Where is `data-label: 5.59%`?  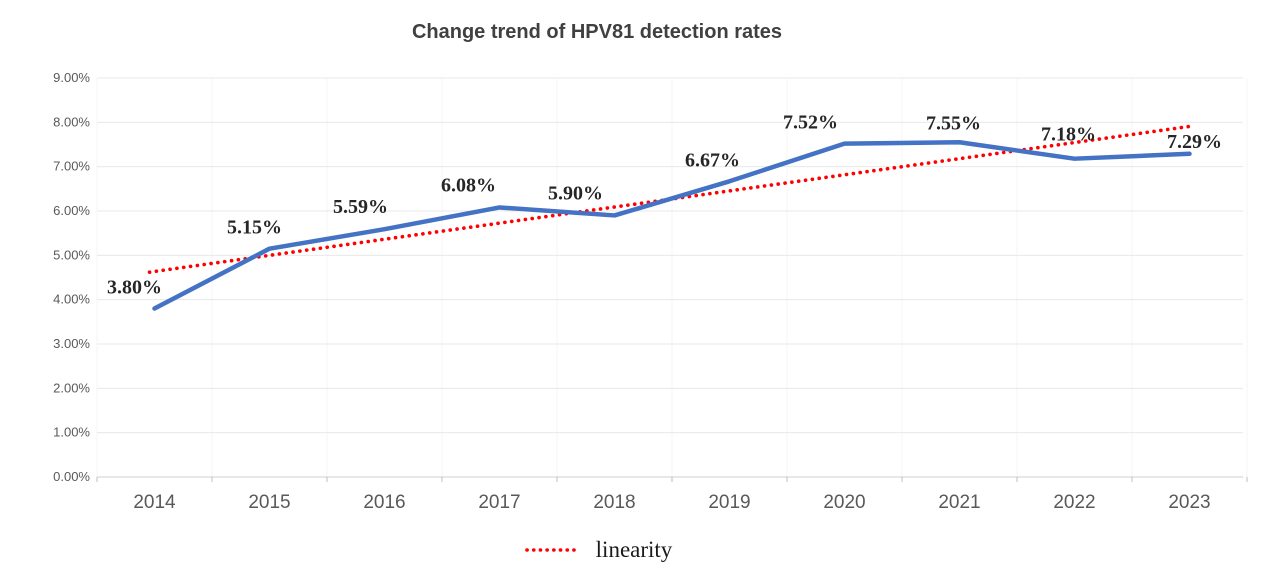 data-label: 5.59% is located at coordinates (360, 207).